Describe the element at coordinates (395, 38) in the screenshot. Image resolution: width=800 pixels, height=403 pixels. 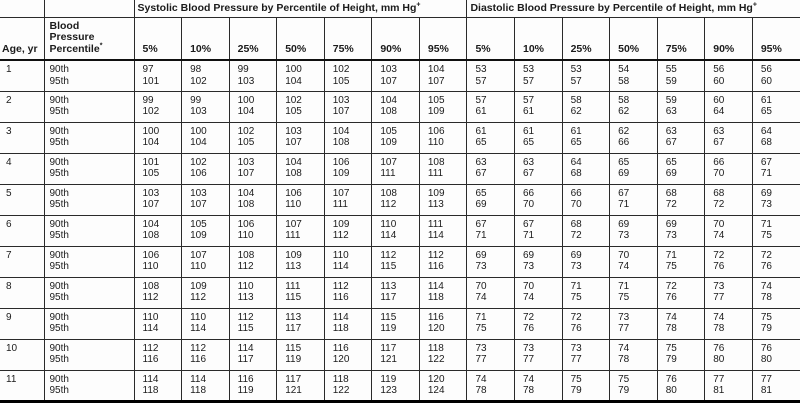
I see `systolic-height-percentile-header: 90%` at that location.